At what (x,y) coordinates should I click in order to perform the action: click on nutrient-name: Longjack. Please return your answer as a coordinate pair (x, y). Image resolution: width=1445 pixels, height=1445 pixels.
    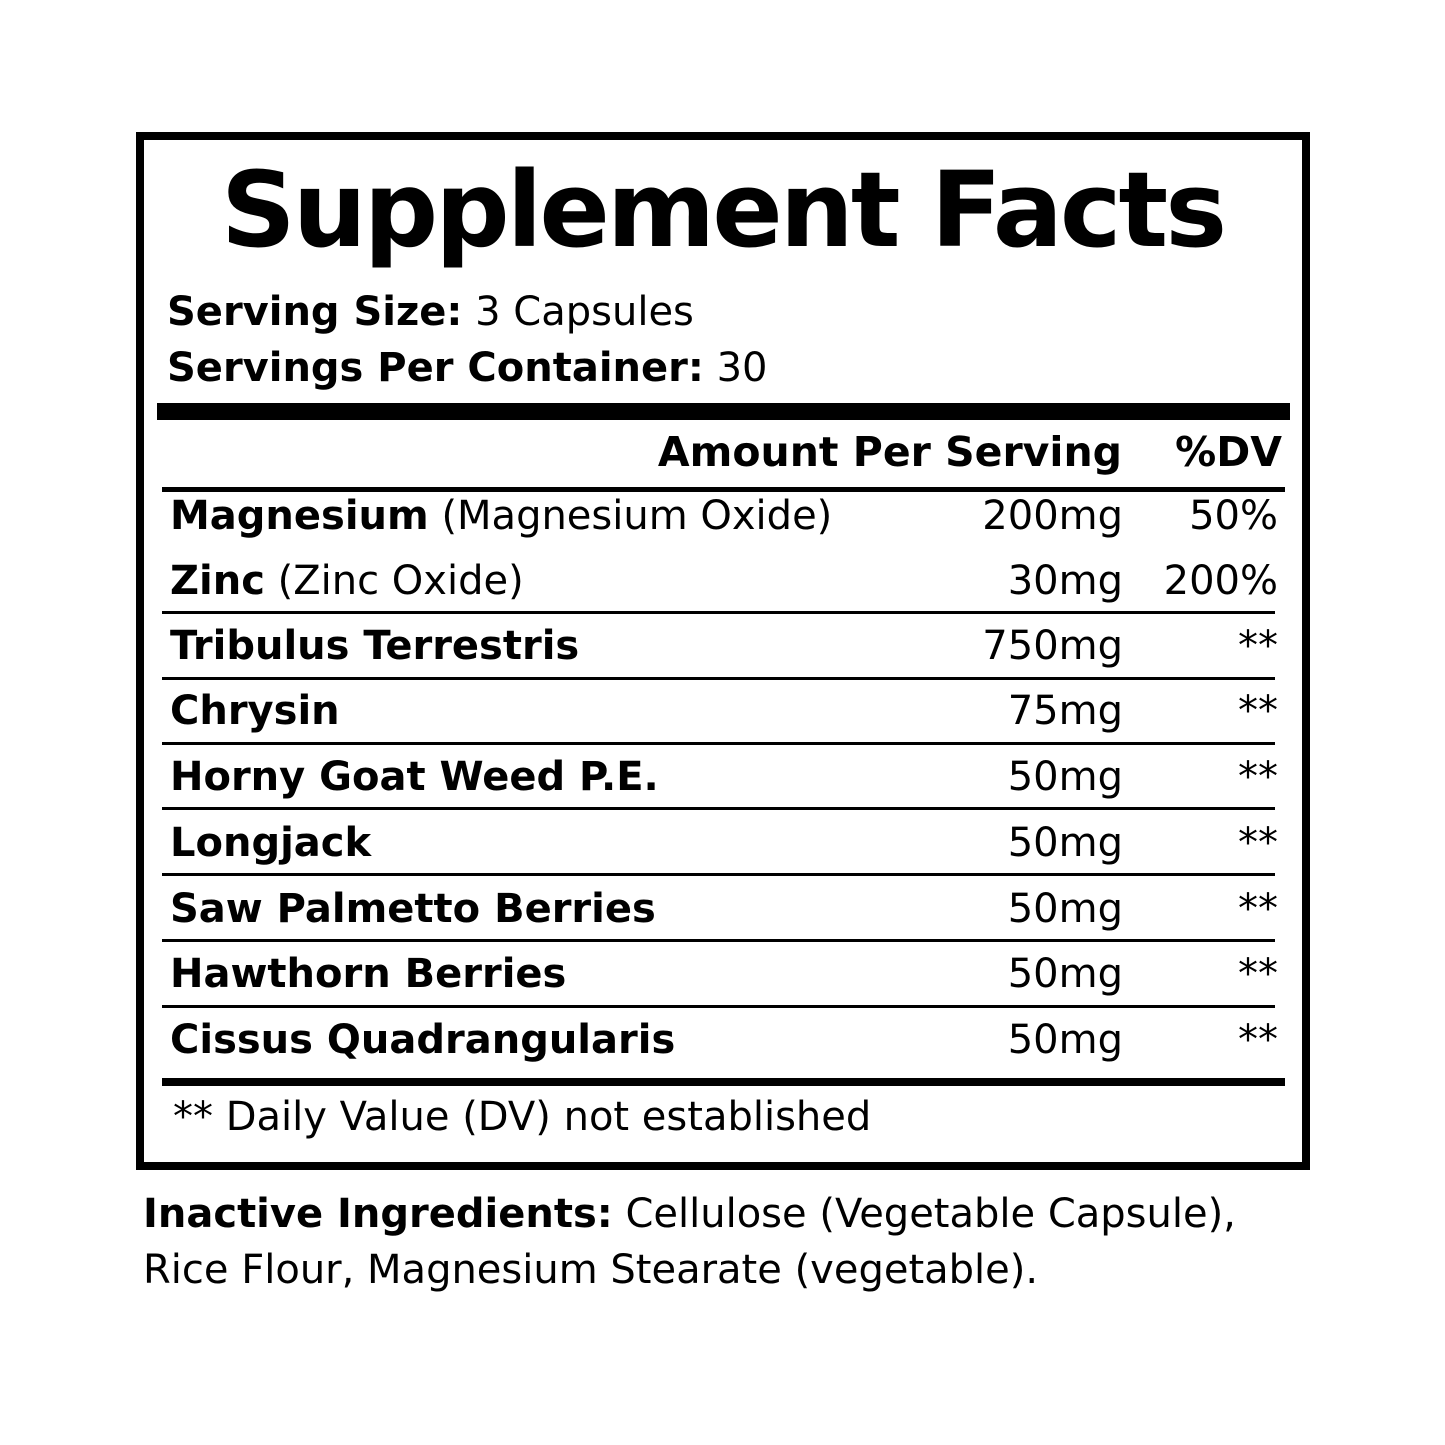
    Looking at the image, I should click on (270, 843).